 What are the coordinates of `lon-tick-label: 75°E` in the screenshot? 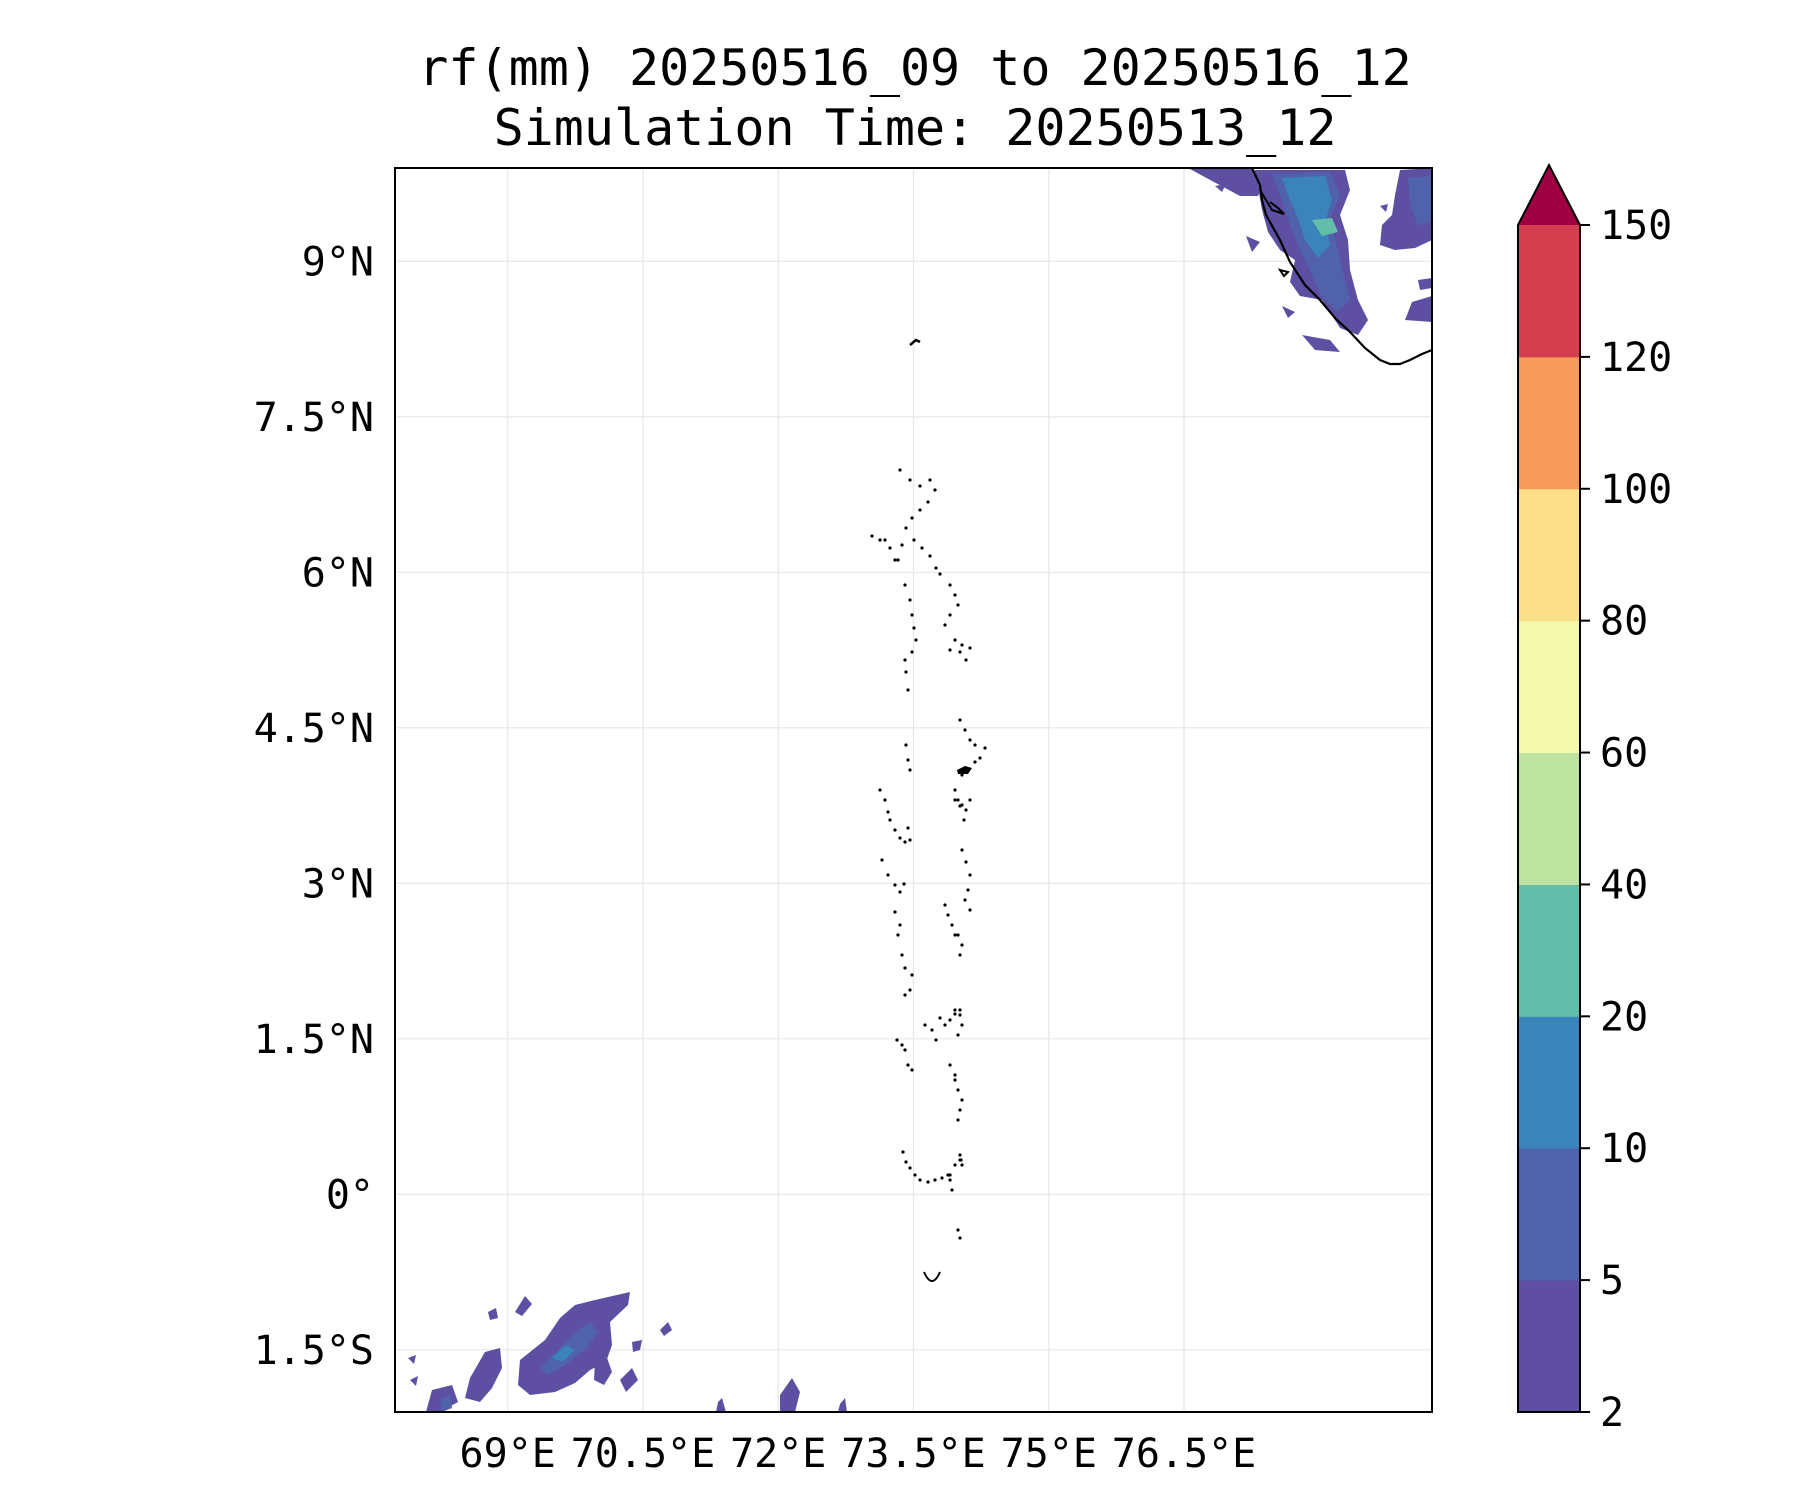 It's located at (1049, 1454).